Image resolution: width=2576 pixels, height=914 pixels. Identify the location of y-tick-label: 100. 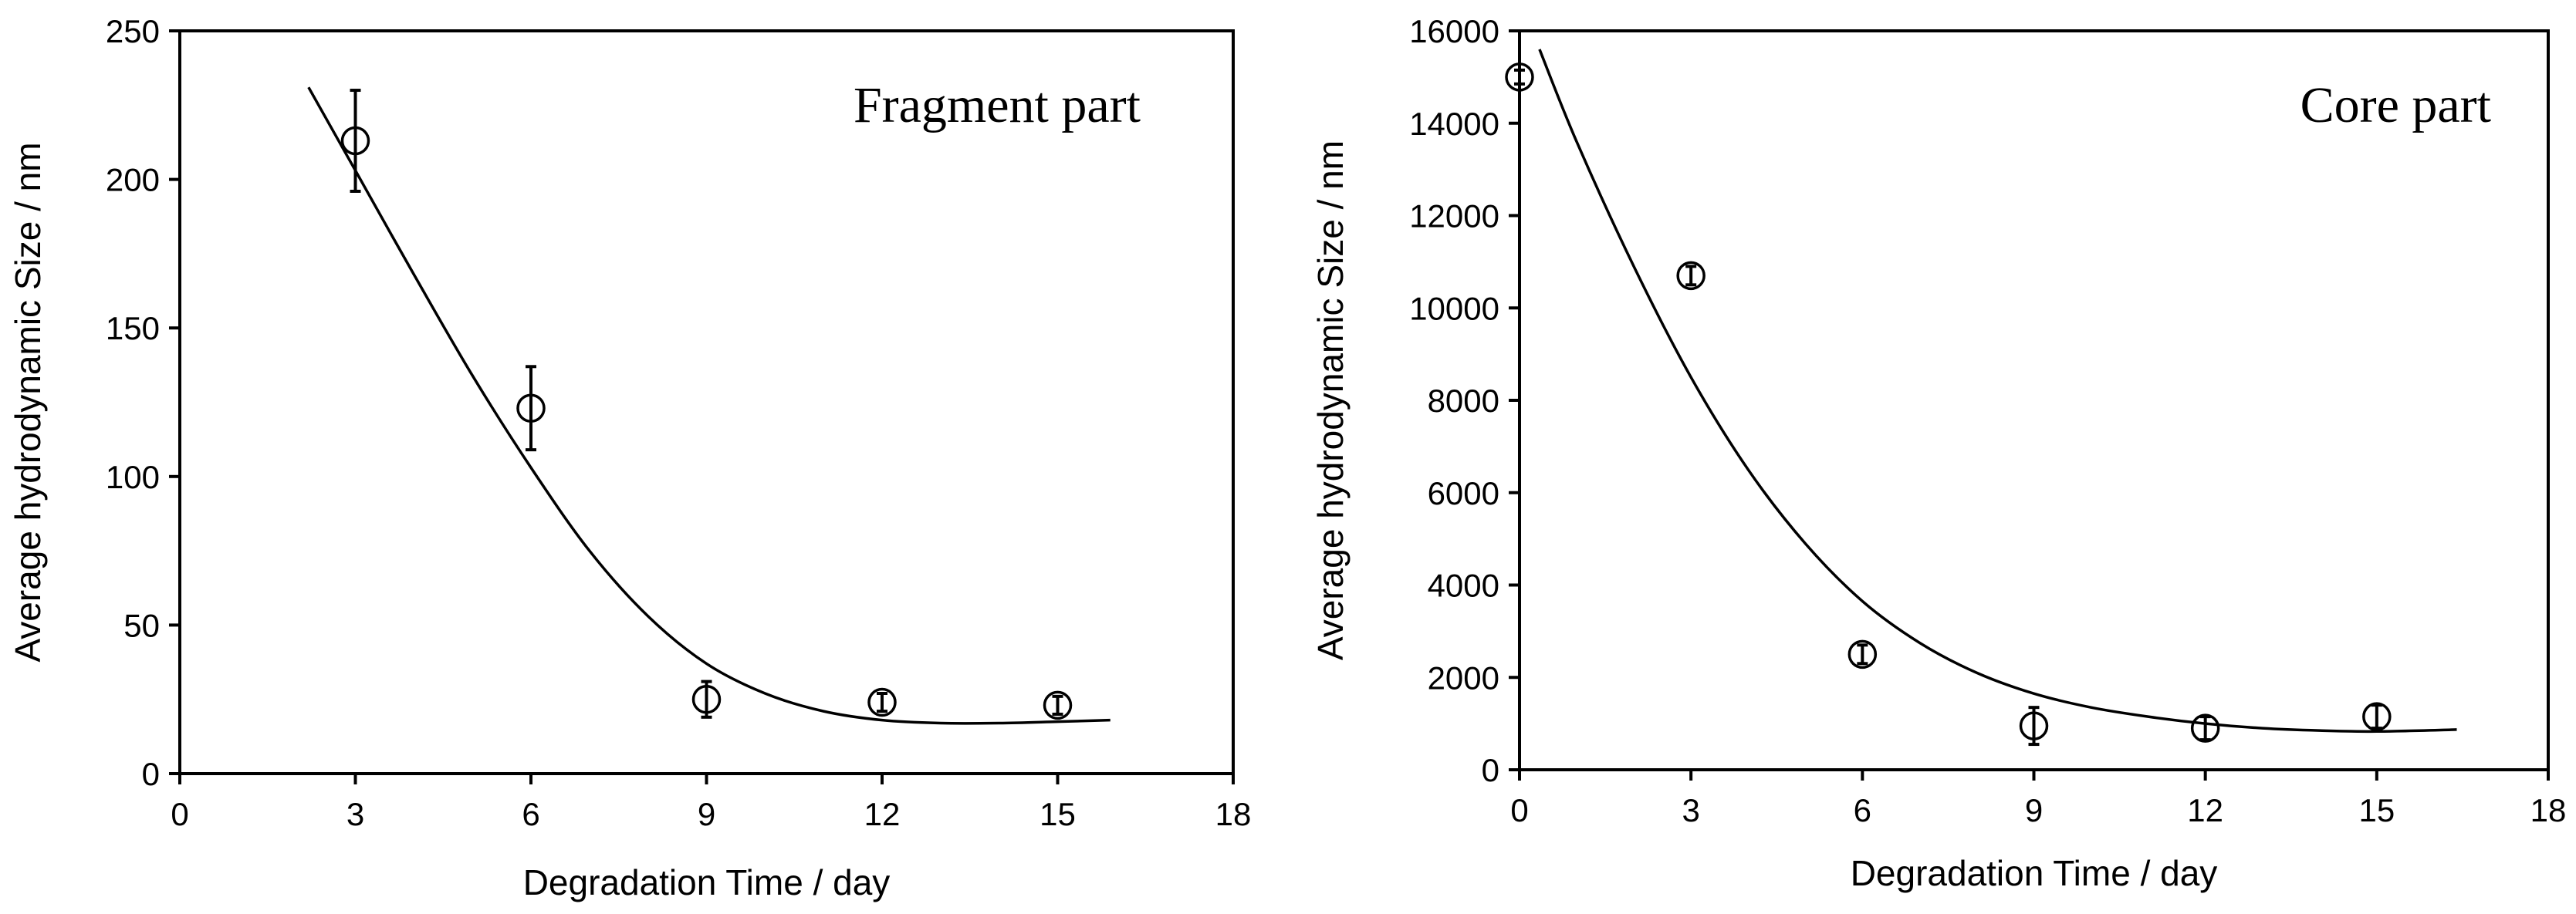
(133, 477).